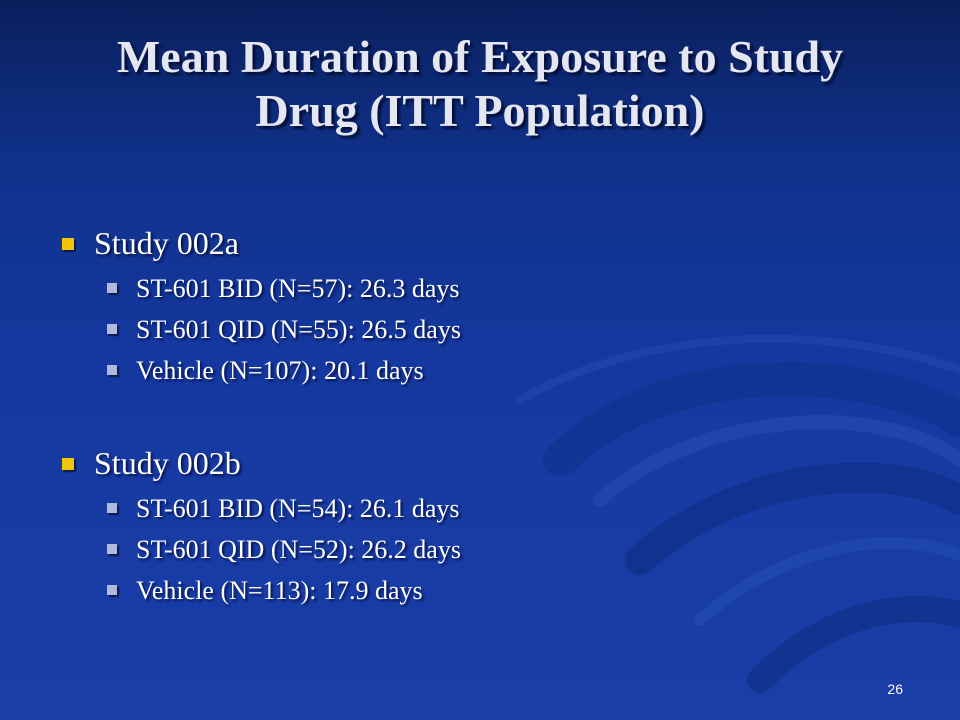 Image resolution: width=960 pixels, height=720 pixels. Describe the element at coordinates (488, 590) in the screenshot. I see `list-item: Vehicle (N=113): 17.9 days` at that location.